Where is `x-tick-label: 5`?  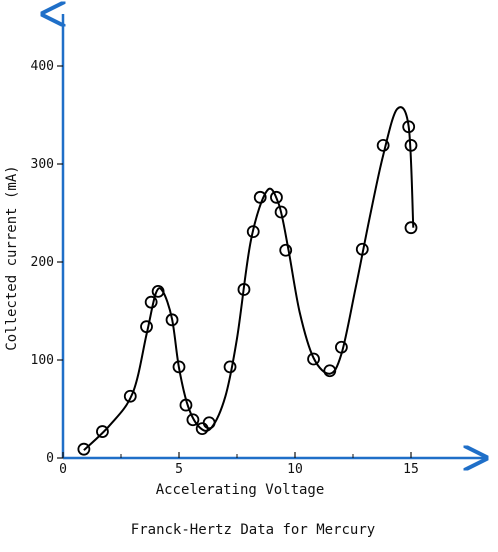
x-tick-label: 5 is located at coordinates (179, 469).